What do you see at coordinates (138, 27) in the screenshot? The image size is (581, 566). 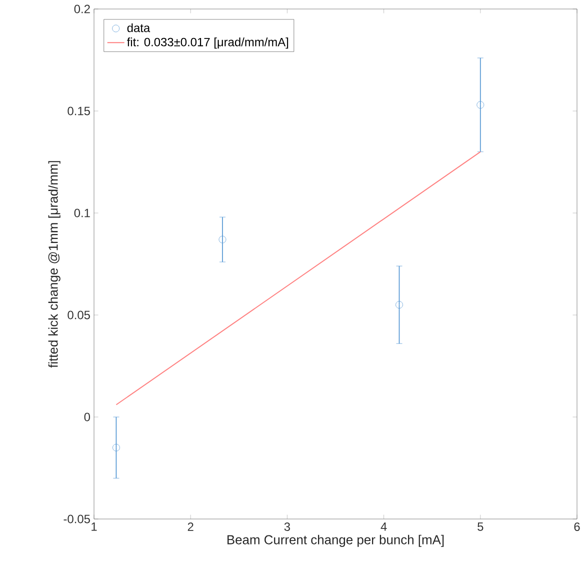 I see `legend-label: data` at bounding box center [138, 27].